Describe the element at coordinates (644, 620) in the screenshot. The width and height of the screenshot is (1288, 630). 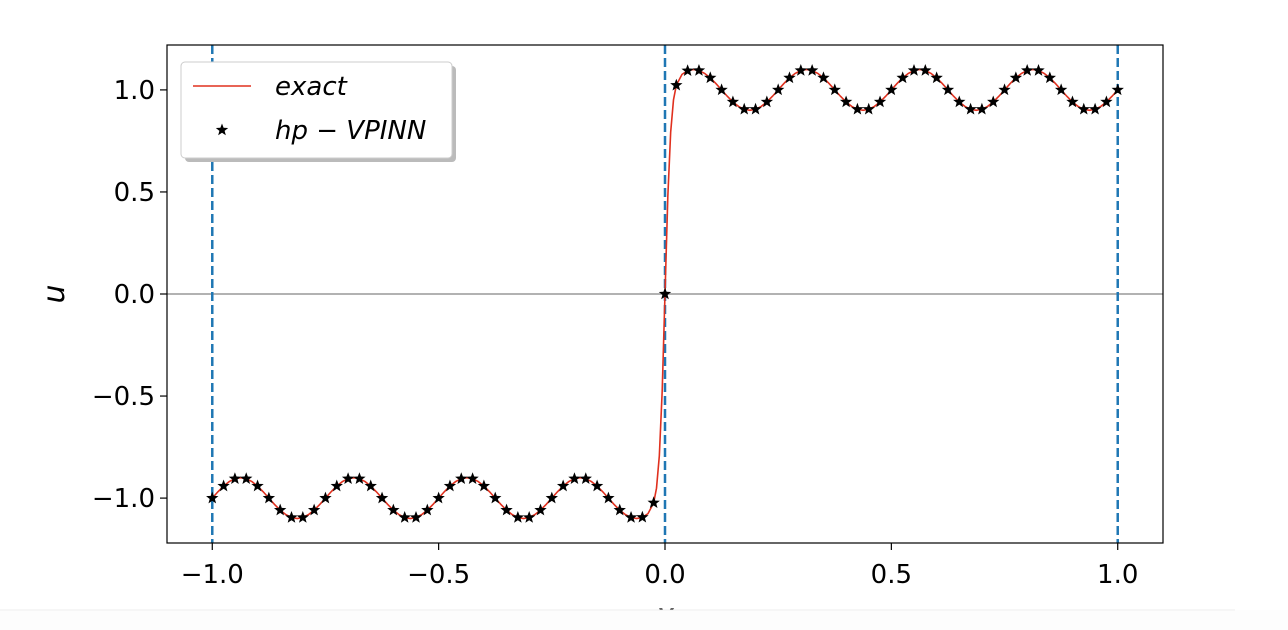
I see `bottom-fade` at that location.